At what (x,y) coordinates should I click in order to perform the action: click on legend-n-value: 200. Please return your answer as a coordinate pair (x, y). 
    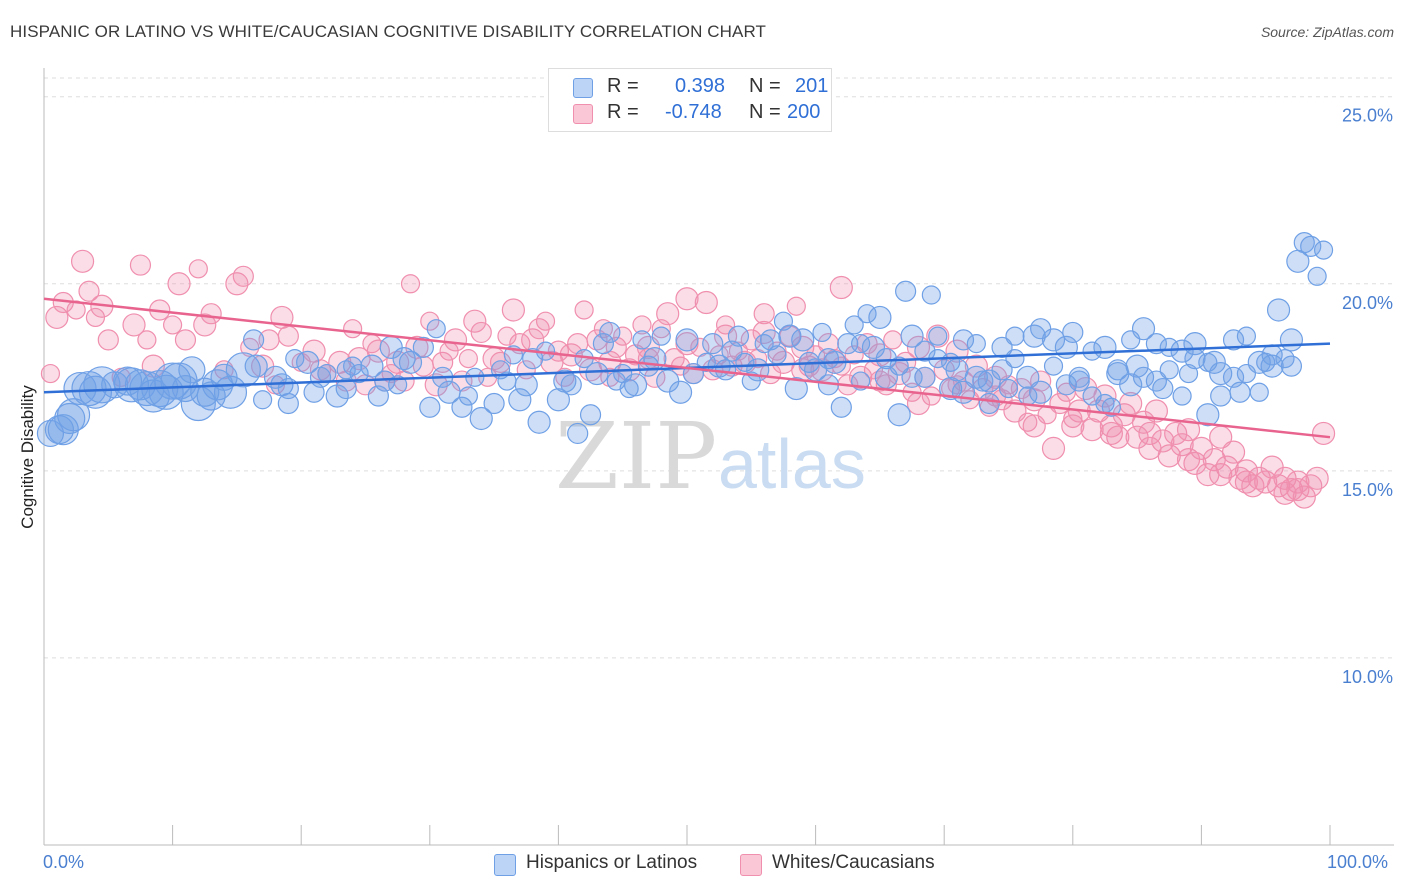
    Looking at the image, I should click on (804, 112).